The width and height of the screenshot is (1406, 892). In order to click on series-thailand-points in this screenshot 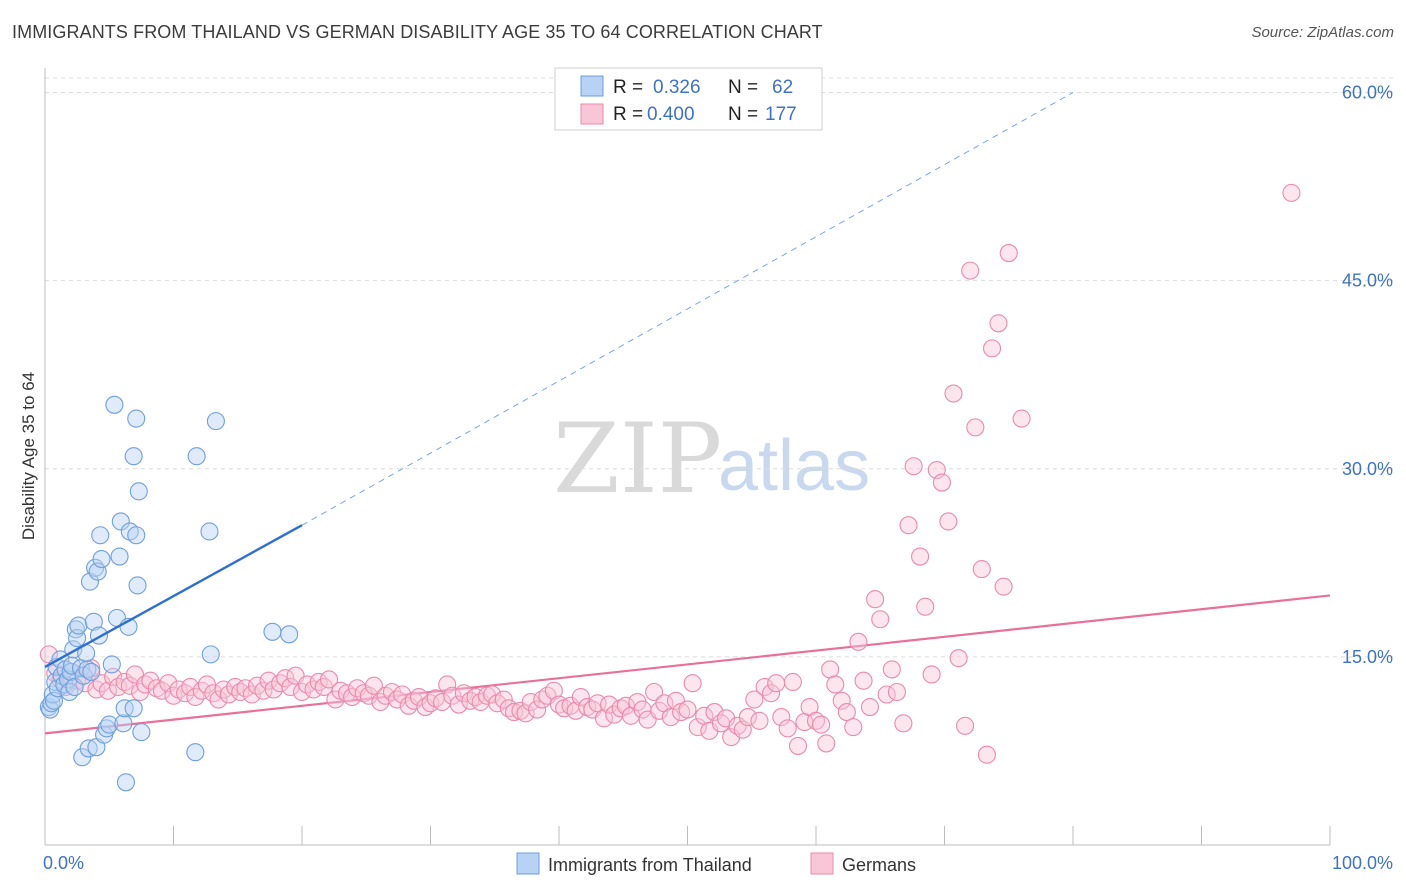, I will do `click(171, 593)`.